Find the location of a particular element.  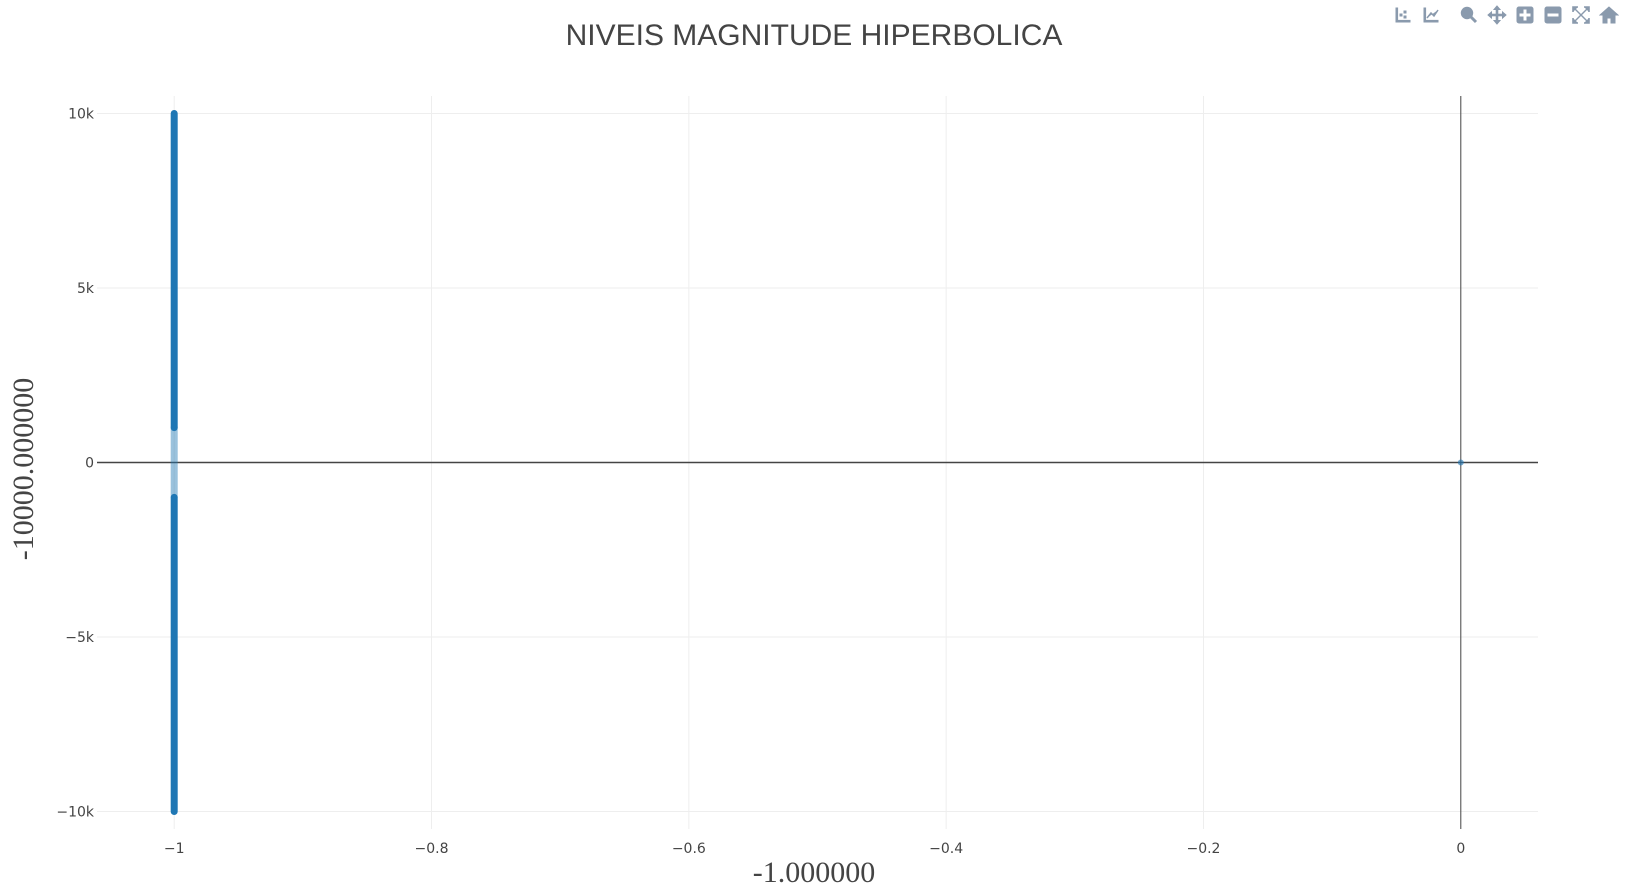

x-tick-label: −0.6 is located at coordinates (689, 849).